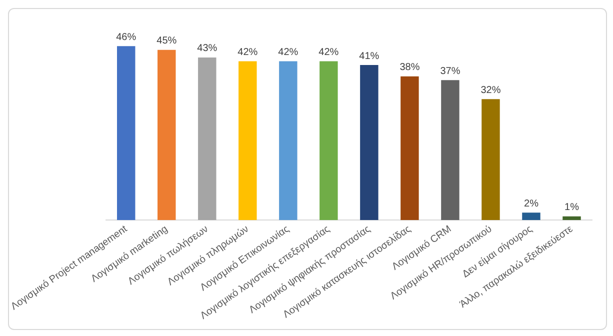  Describe the element at coordinates (207, 48) in the screenshot. I see `data-label: 43%` at that location.